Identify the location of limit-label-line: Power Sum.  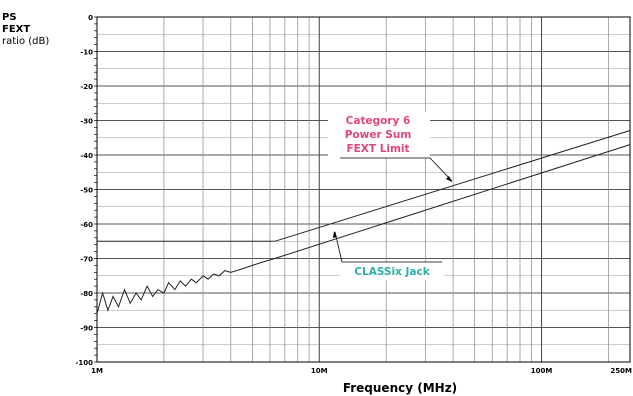
(378, 135).